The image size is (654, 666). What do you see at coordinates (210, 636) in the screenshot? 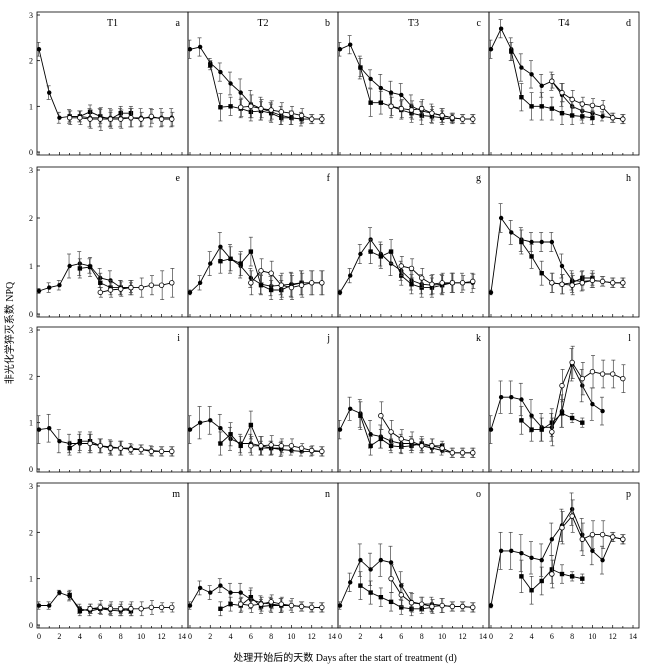
I see `x-tick-label: 2` at bounding box center [210, 636].